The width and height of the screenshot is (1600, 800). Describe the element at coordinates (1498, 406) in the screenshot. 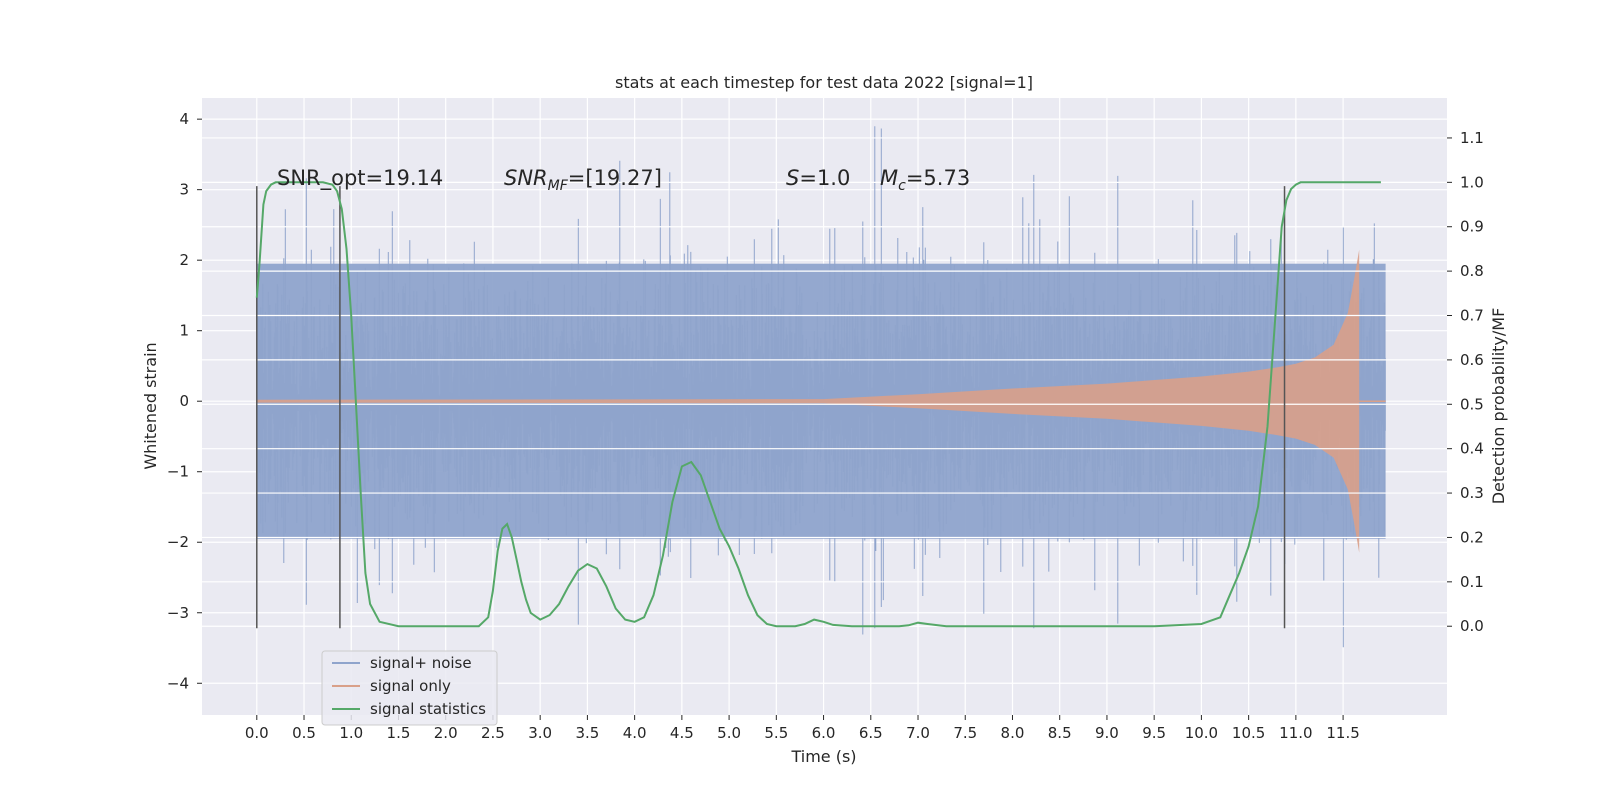

I see `y2-axis-label: Detection probability/MF` at that location.